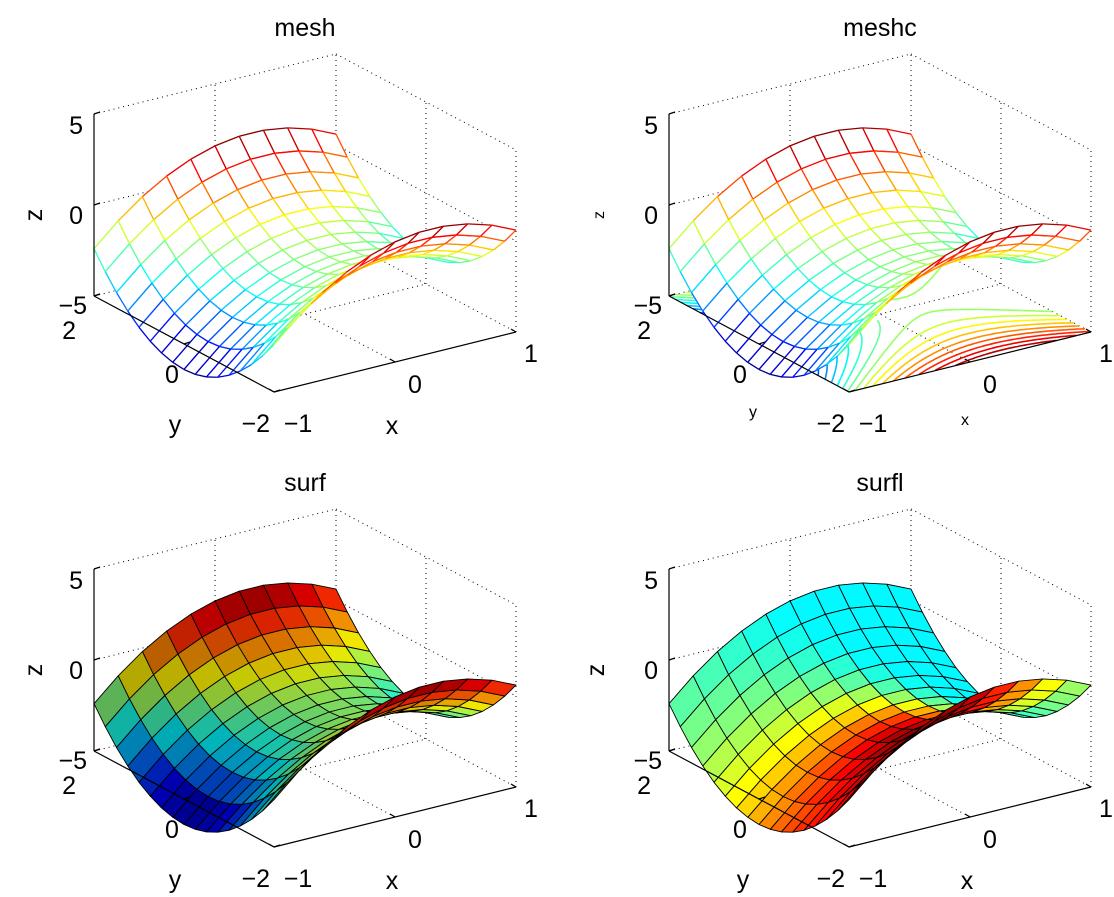  I want to click on surface, so click(880, 252).